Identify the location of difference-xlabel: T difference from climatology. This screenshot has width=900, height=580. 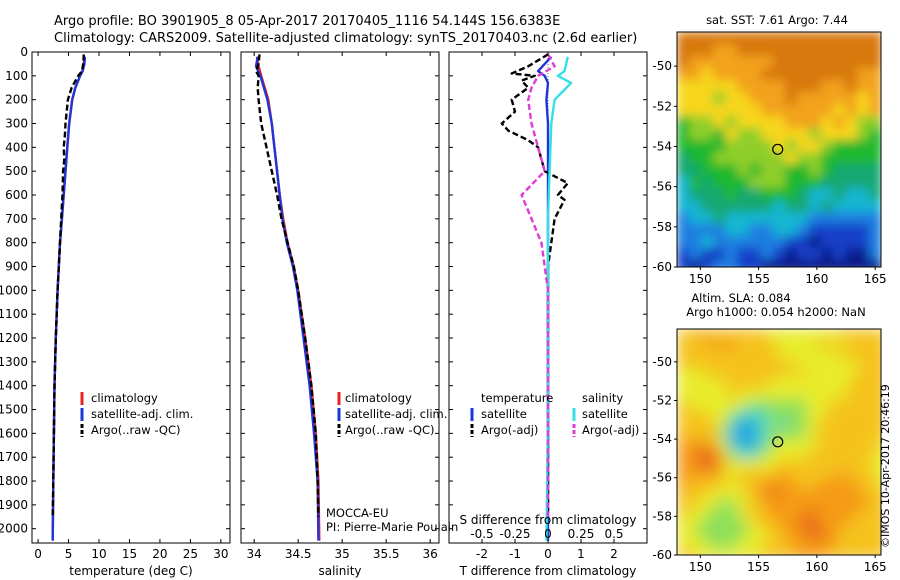
(548, 571).